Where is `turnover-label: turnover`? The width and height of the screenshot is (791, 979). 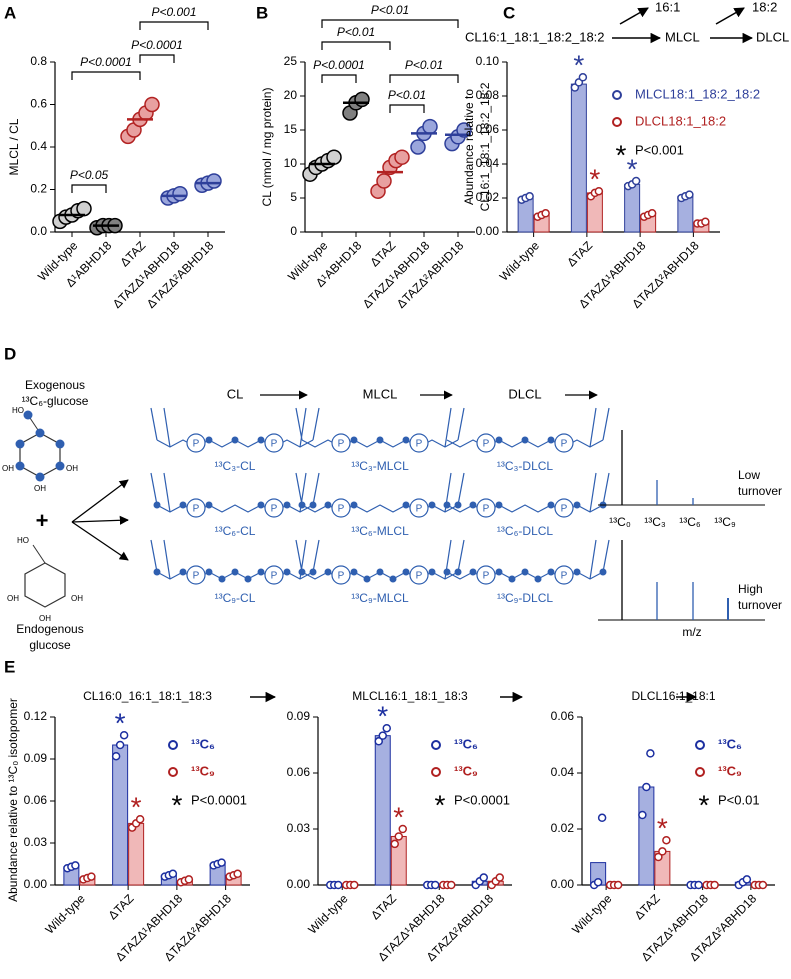 turnover-label: turnover is located at coordinates (760, 605).